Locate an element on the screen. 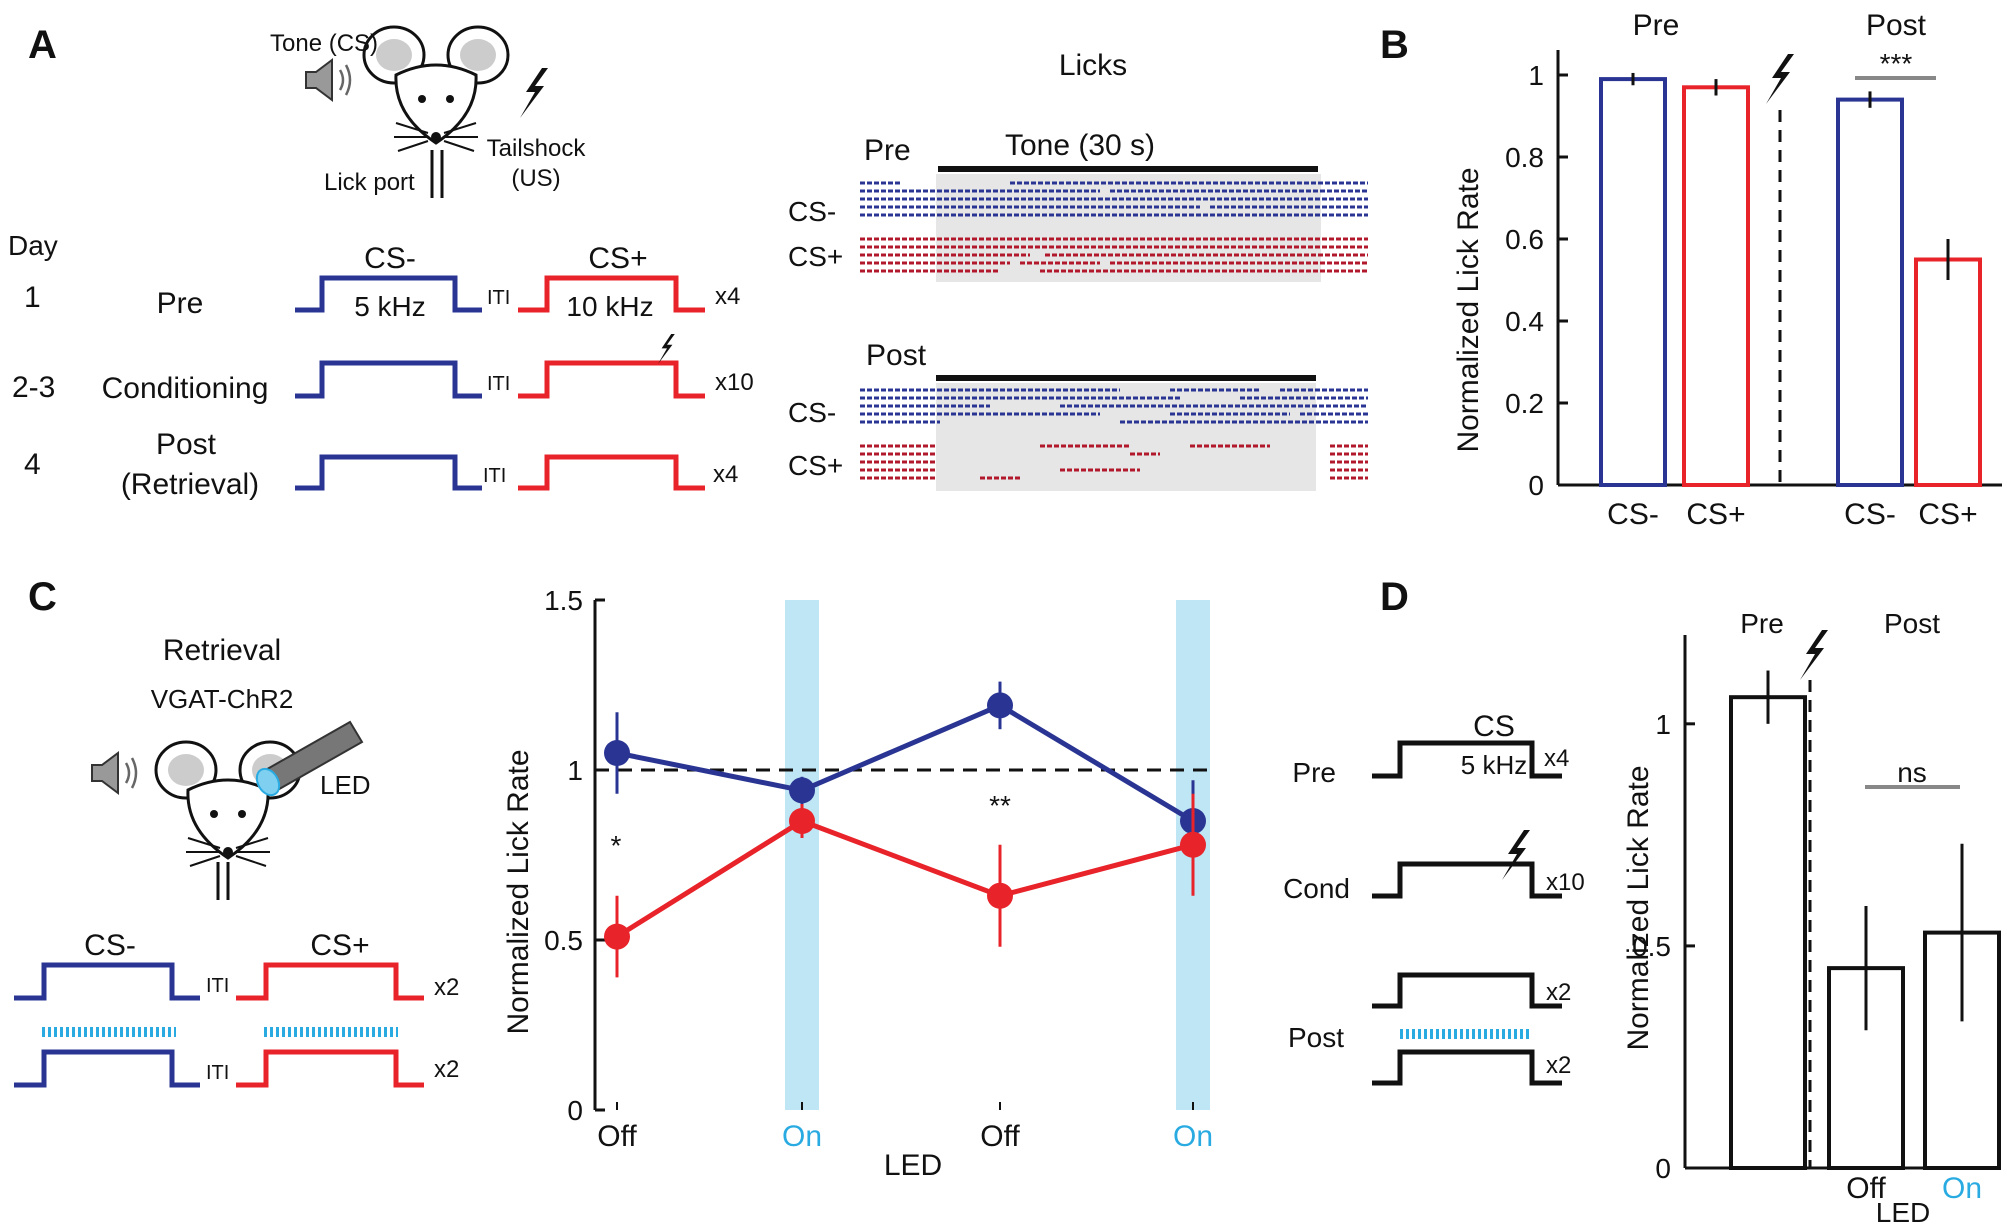 The height and width of the screenshot is (1232, 2007). c-star-2: ** is located at coordinates (1000, 805).